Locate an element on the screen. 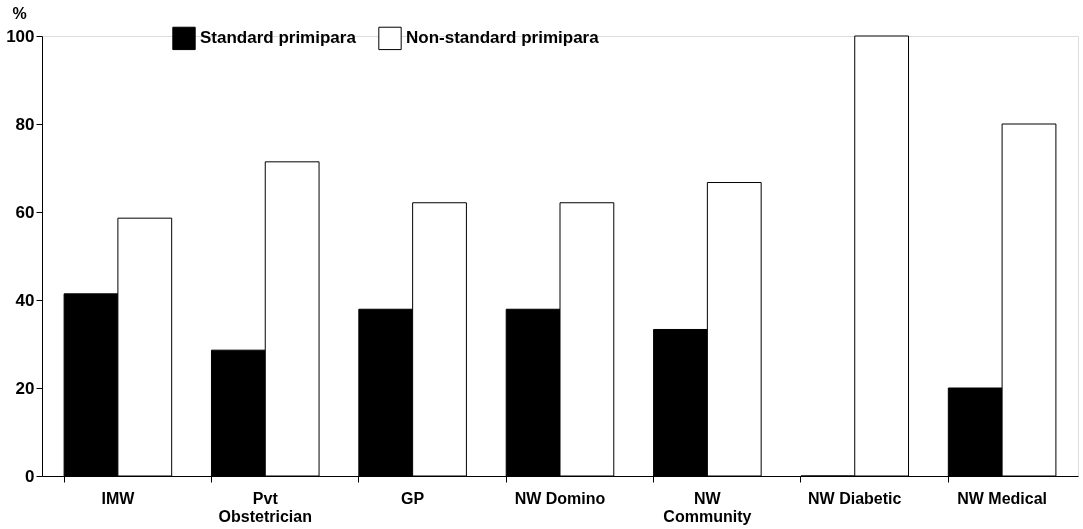 Image resolution: width=1083 pixels, height=529 pixels. x-tick-label: IMW is located at coordinates (118, 498).